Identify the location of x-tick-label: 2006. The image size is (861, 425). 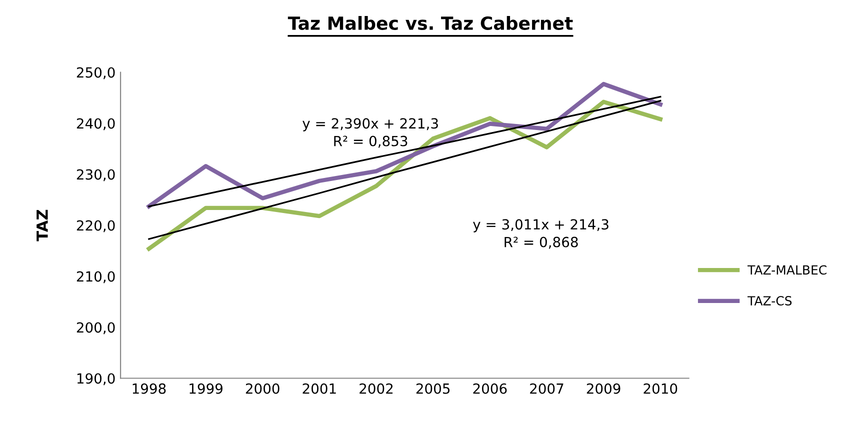
(490, 388).